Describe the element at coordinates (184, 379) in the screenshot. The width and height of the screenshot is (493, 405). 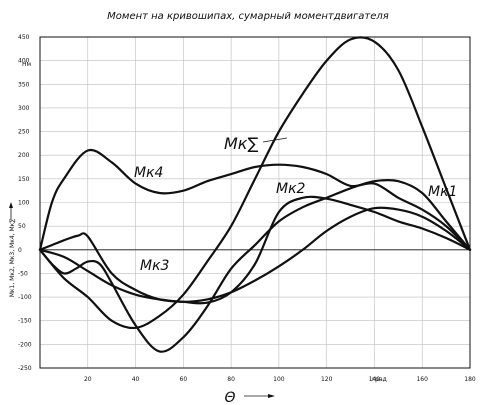
I see `x-tick-label: 60` at that location.